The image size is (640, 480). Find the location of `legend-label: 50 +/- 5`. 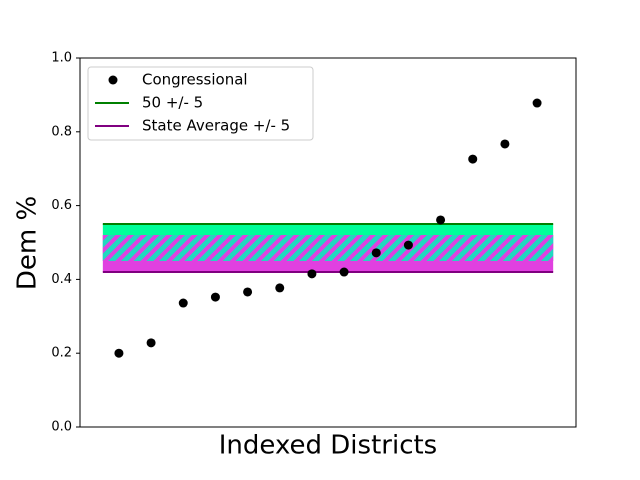

legend-label: 50 +/- 5 is located at coordinates (172, 103).